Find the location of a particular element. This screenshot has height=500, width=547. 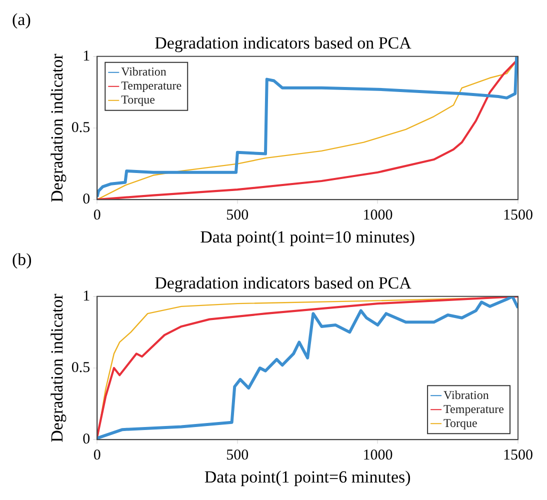

text: (a) is located at coordinates (21, 19).